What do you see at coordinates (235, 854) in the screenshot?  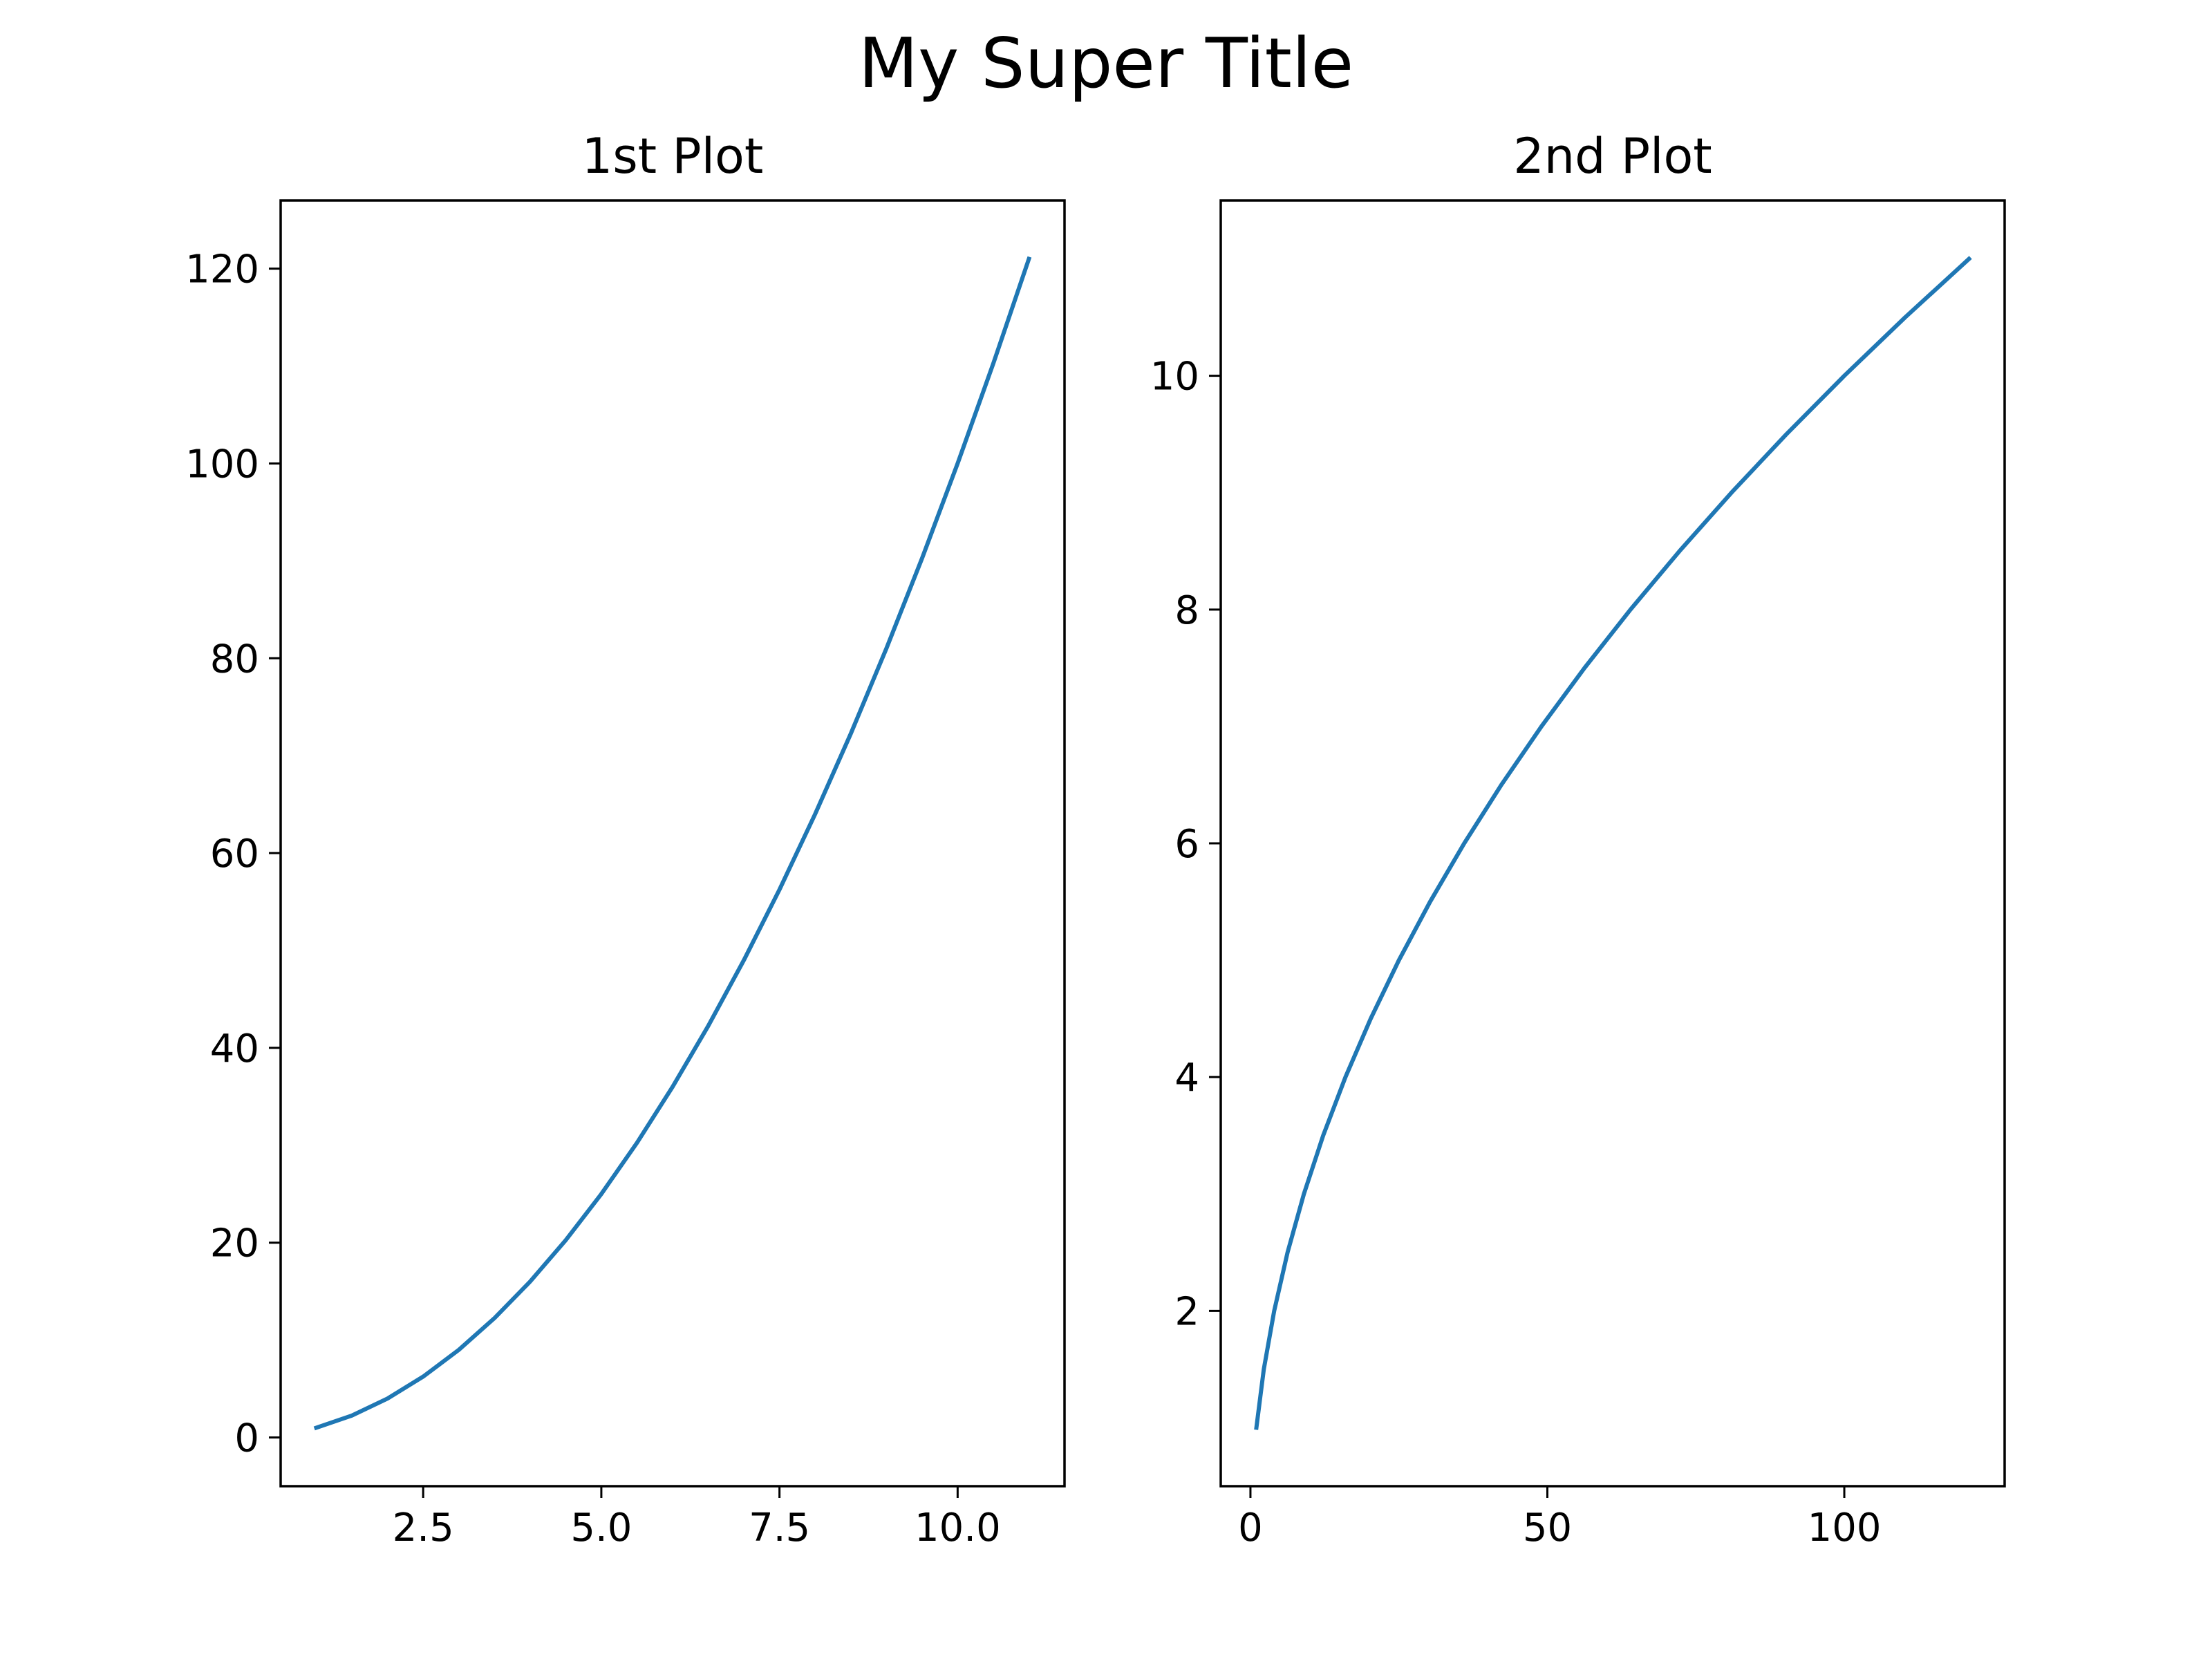 I see `y-tick-label: 60` at bounding box center [235, 854].